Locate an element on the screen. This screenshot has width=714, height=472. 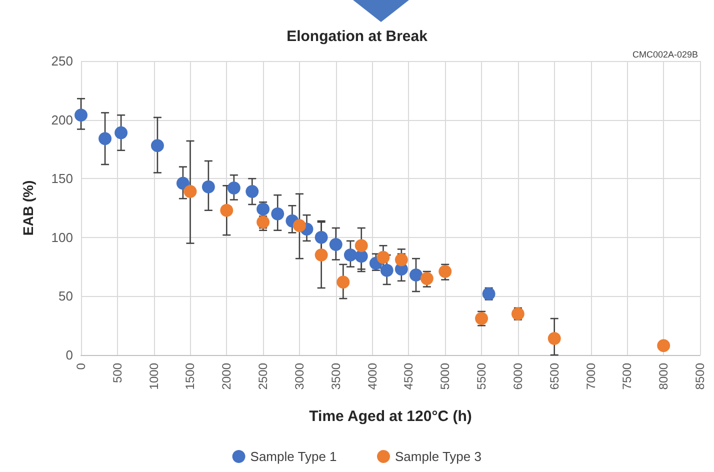
x-axis-title: Time Aged at 120°C (h) is located at coordinates (390, 416).